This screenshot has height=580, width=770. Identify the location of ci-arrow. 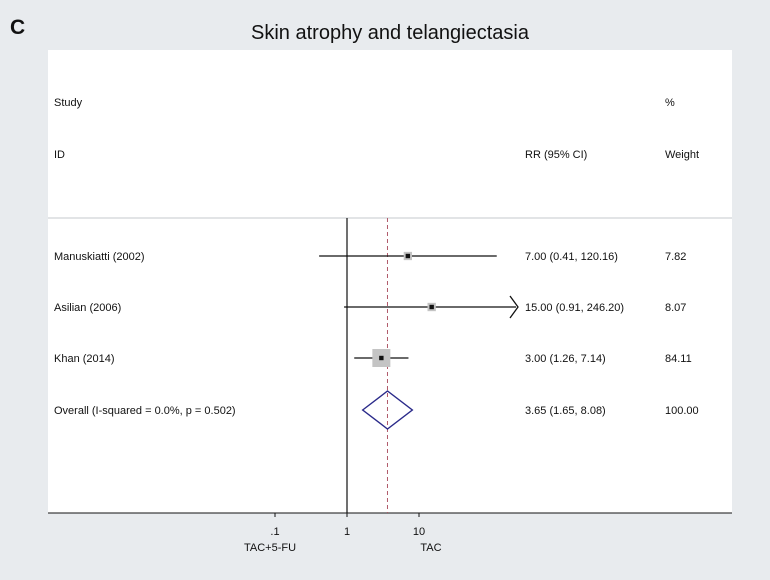
(514, 307).